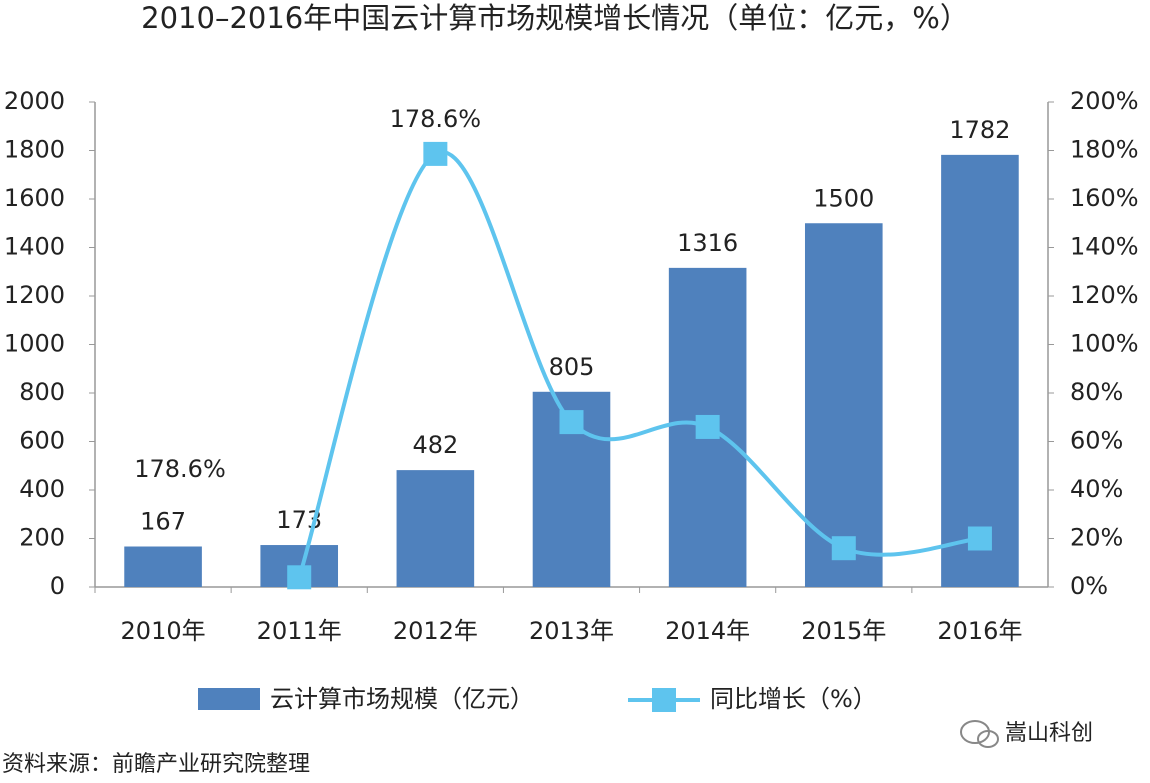  Describe the element at coordinates (1104, 344) in the screenshot. I see `y2-tick-label: 100%` at that location.